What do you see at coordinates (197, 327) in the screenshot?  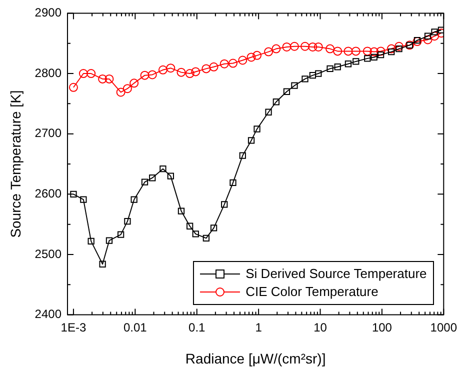 I see `x-tick-label: 0.1` at bounding box center [197, 327].